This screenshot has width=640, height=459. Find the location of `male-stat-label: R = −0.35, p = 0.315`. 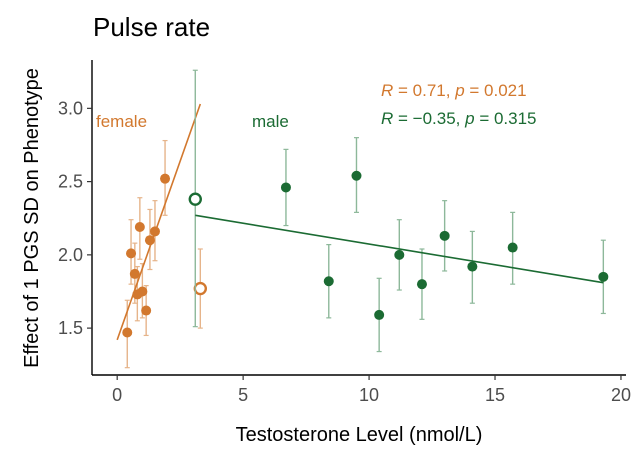

male-stat-label: R = −0.35, p = 0.315 is located at coordinates (459, 118).